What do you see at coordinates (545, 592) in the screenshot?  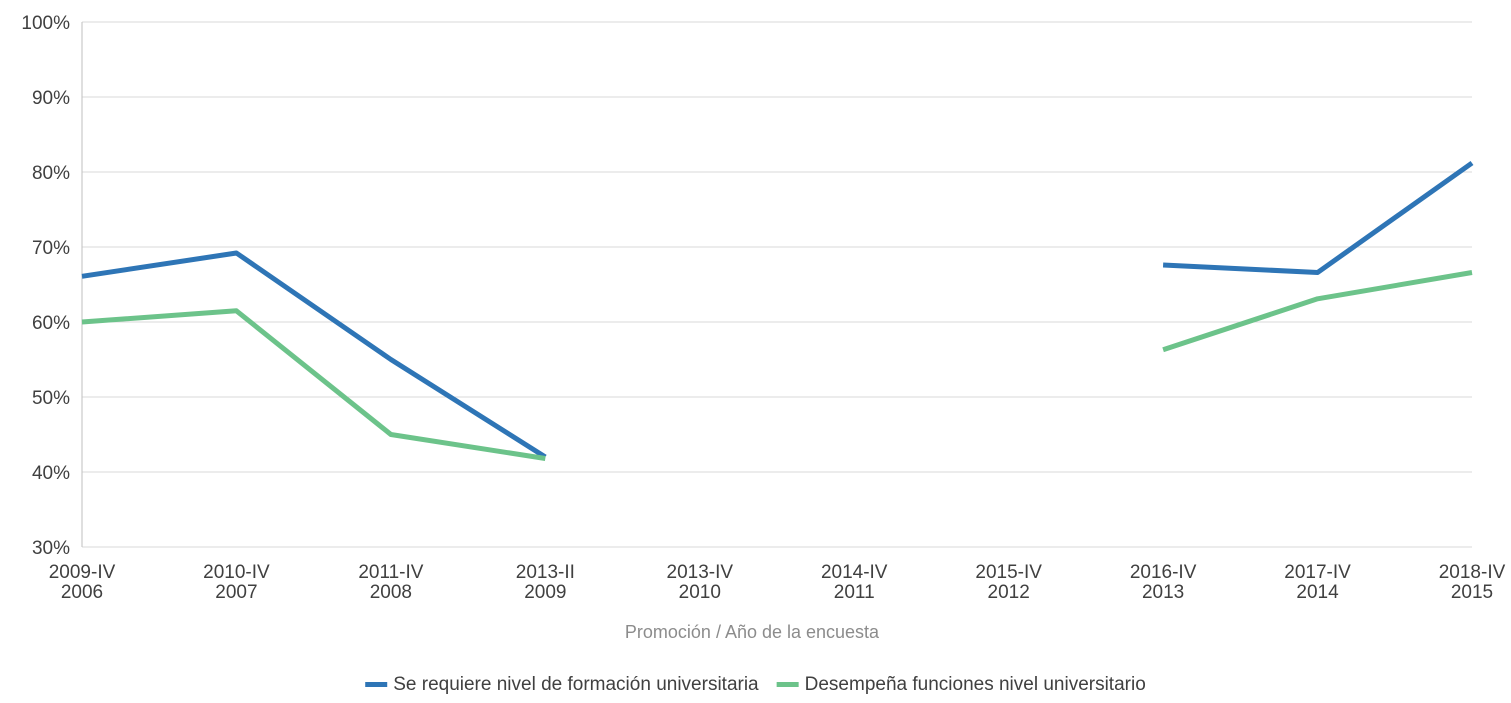 I see `x-tick-sublabel: 2009` at bounding box center [545, 592].